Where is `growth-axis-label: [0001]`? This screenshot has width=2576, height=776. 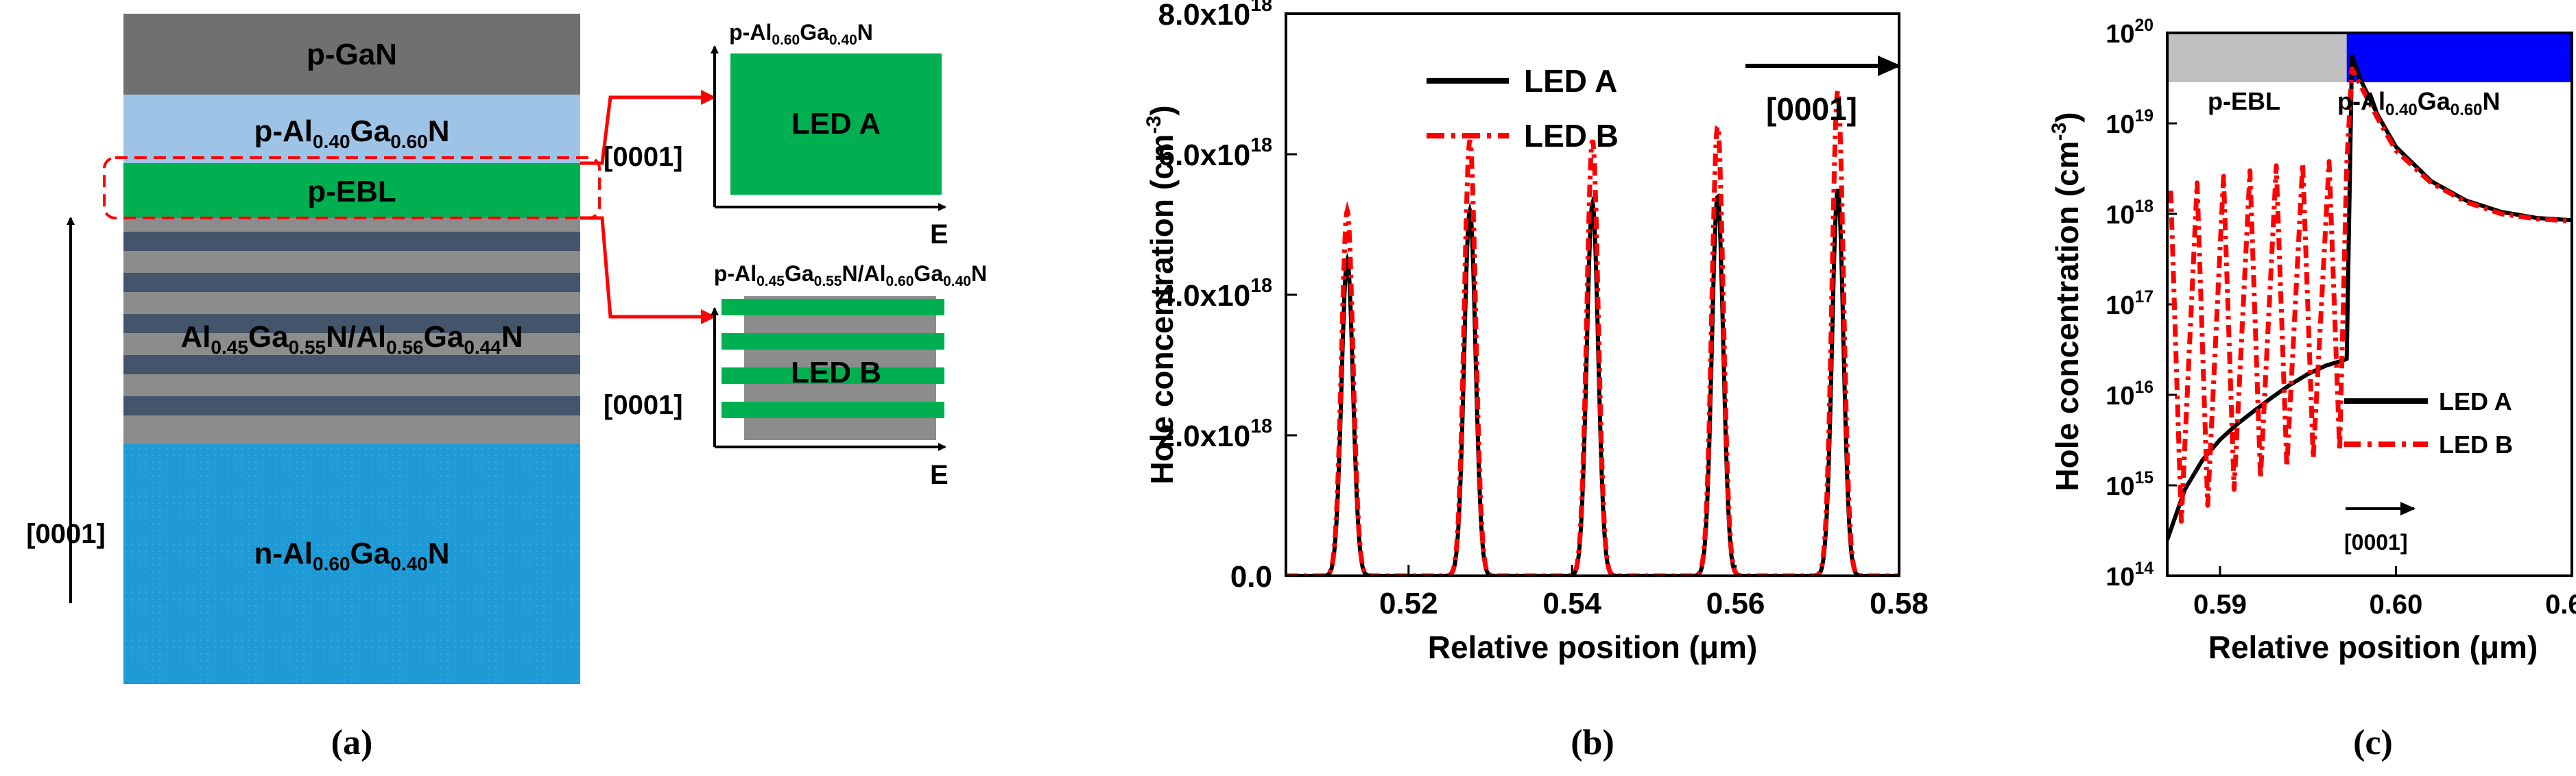 growth-axis-label: [0001] is located at coordinates (66, 534).